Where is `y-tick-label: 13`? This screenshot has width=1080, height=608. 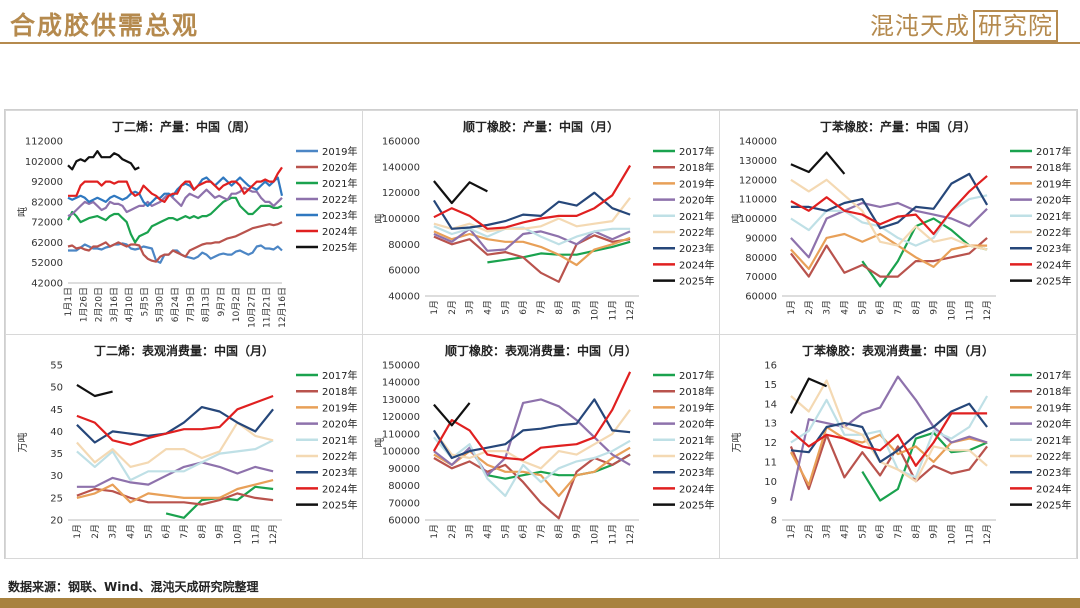 y-tick-label: 13 is located at coordinates (770, 424).